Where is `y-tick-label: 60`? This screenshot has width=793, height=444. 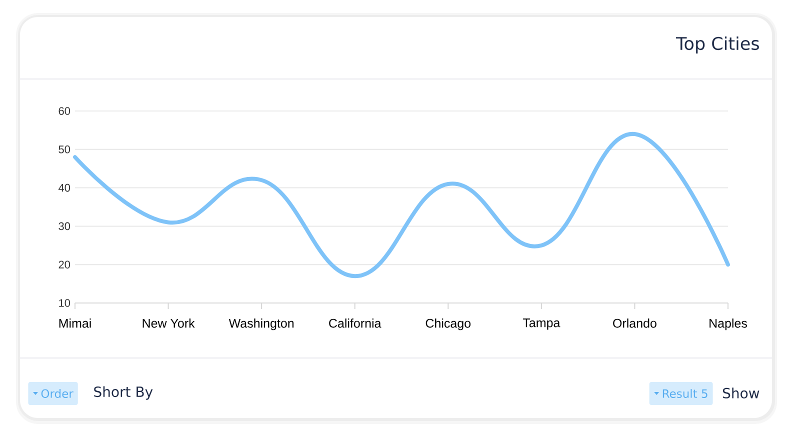
y-tick-label: 60 is located at coordinates (64, 111).